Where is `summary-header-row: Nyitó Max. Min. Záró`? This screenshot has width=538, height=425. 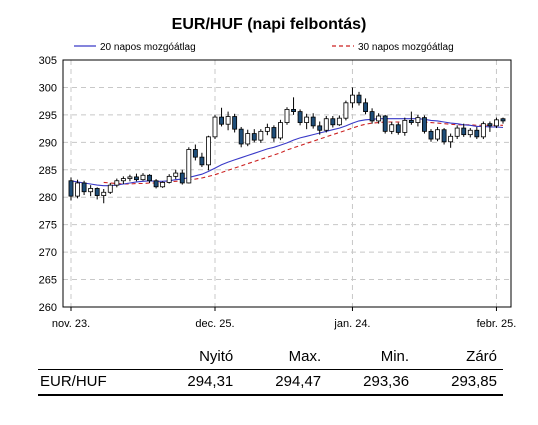
summary-header-row: Nyitó Max. Min. Záró is located at coordinates (270, 357).